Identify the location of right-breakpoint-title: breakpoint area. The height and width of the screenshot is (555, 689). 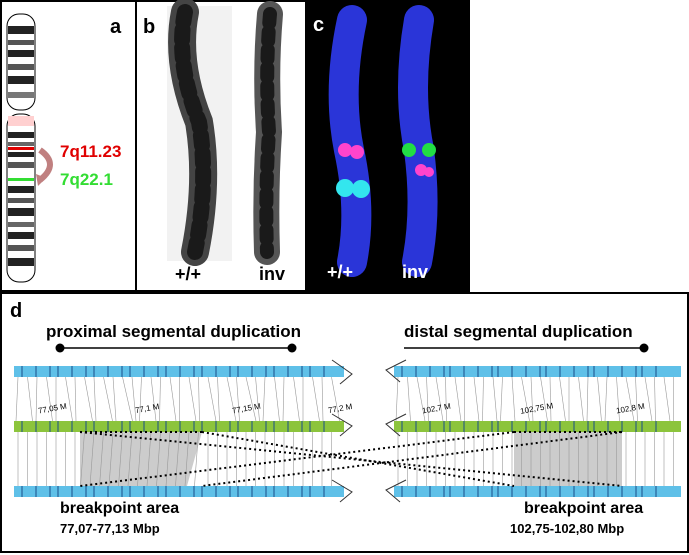
(584, 508).